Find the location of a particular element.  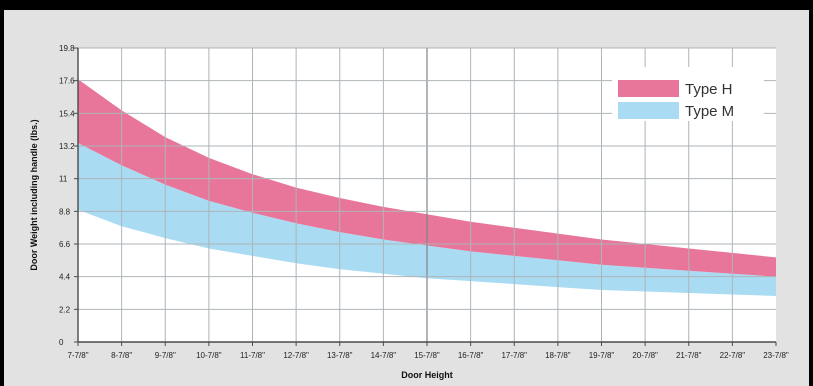

x-tick-label: 7-7/8" is located at coordinates (77, 355).